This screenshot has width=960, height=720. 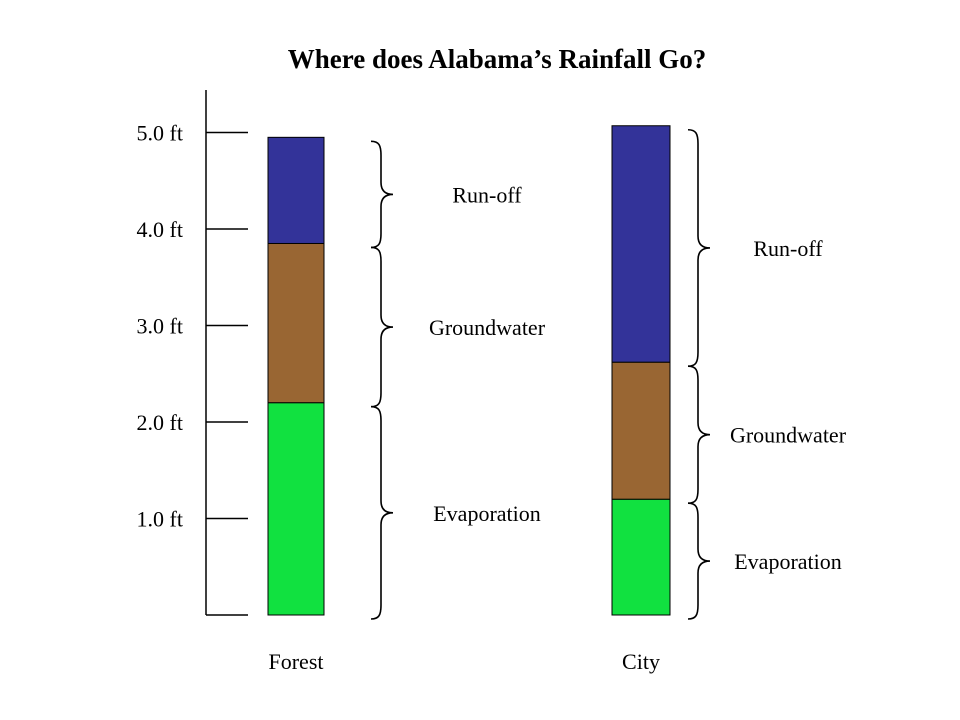 I want to click on y-axis: 1.0 ft 2.0 ft 3.0 ft 4.0 ft 5.0 ft, so click(x=192, y=353).